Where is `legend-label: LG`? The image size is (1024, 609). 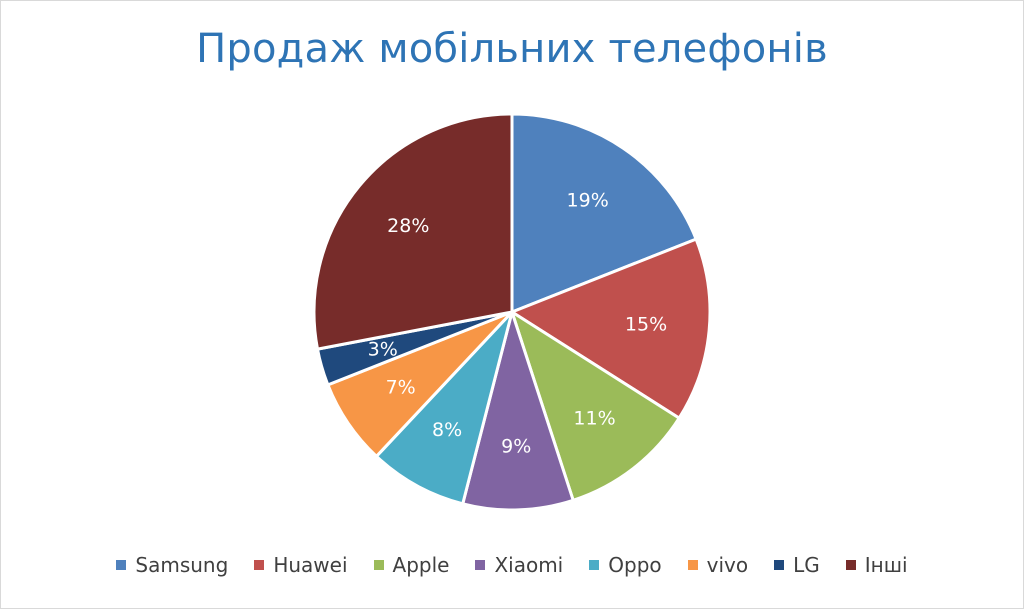
legend-label: LG is located at coordinates (806, 565).